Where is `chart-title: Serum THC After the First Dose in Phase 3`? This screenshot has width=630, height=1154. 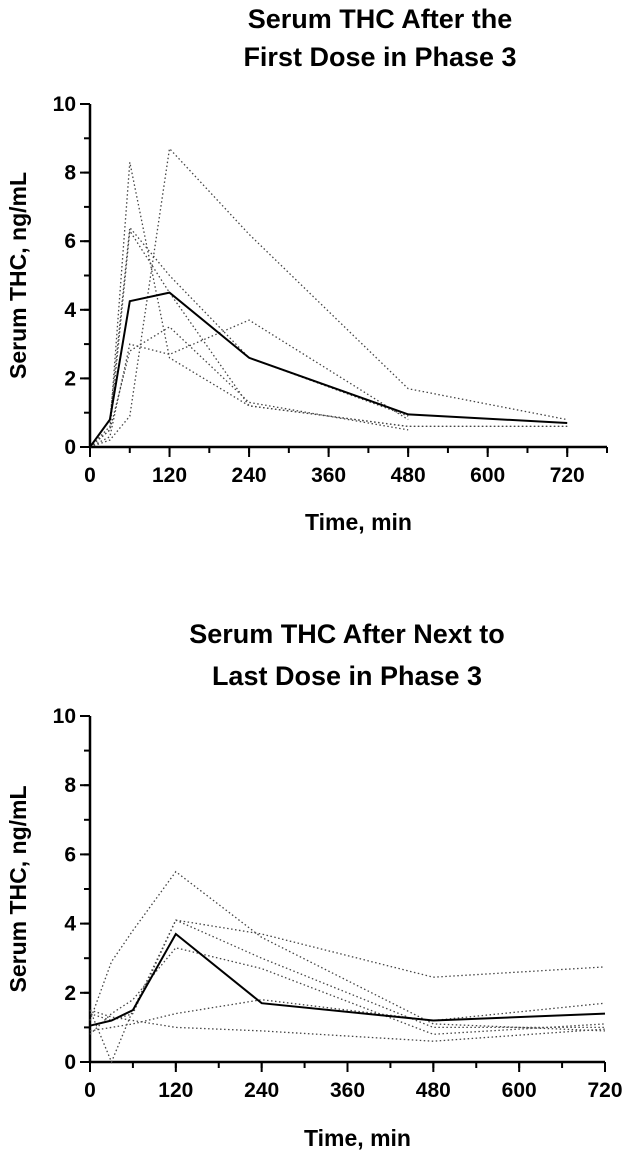 chart-title: Serum THC After the First Dose in Phase 3 is located at coordinates (379, 38).